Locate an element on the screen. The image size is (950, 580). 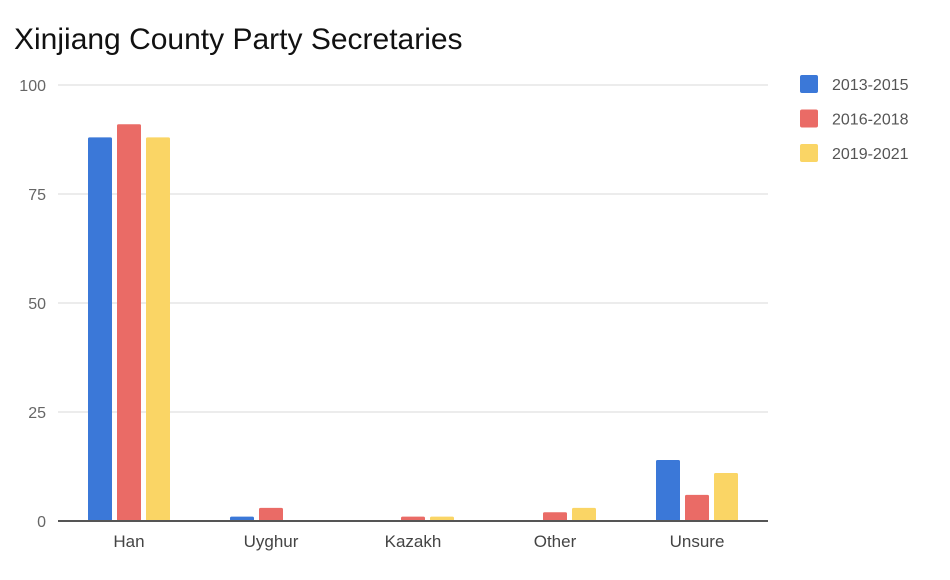
chart-title: Xinjiang County Party Secretaries is located at coordinates (238, 39).